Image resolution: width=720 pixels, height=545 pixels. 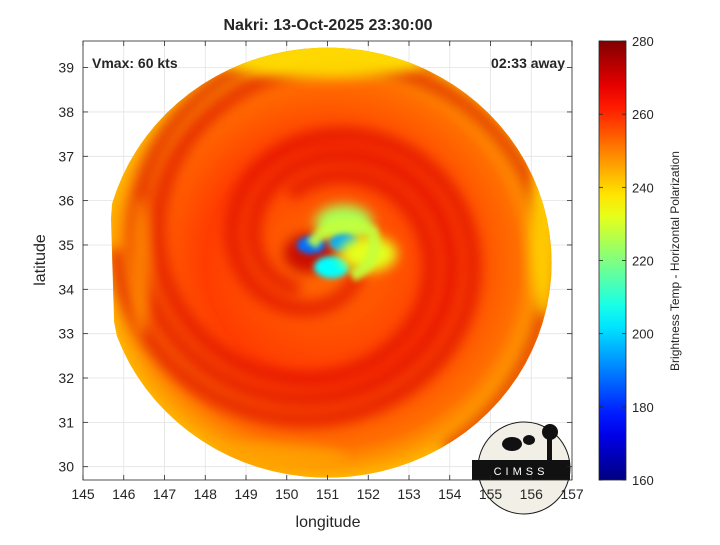 I want to click on colorbar-ticks: 160 180 200 220 240 260 280, so click(x=626, y=261).